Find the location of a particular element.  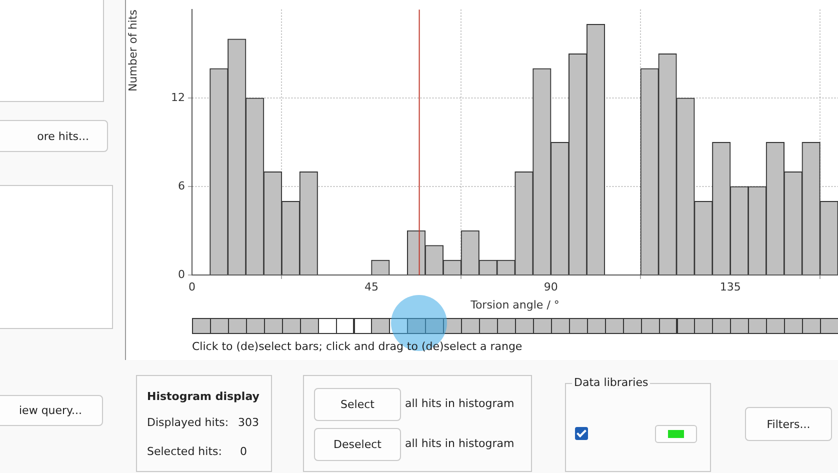

x-tick-label: 90 is located at coordinates (551, 287).